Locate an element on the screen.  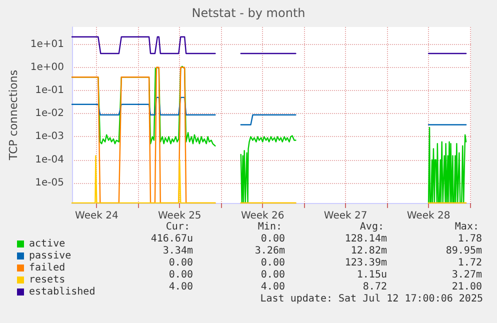
legend-label: passive is located at coordinates (50, 256).